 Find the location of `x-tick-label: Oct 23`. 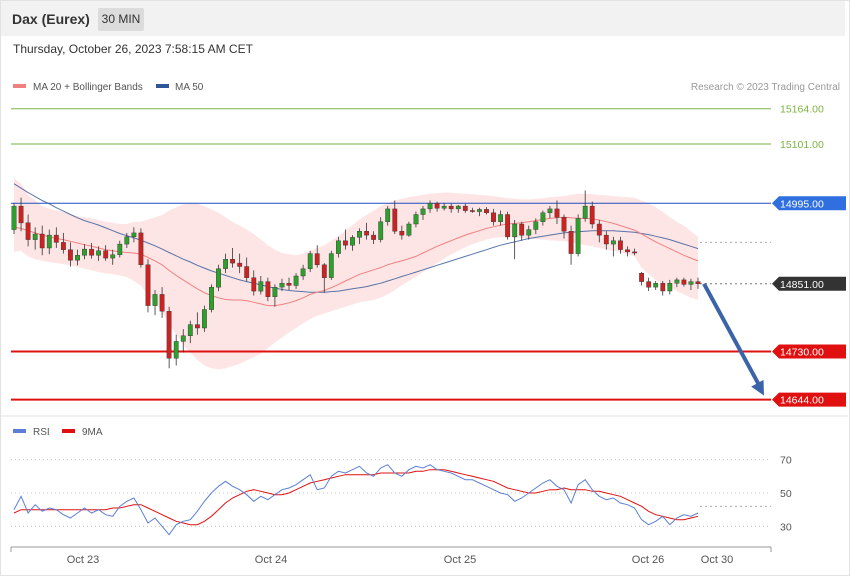

x-tick-label: Oct 23 is located at coordinates (83, 560).